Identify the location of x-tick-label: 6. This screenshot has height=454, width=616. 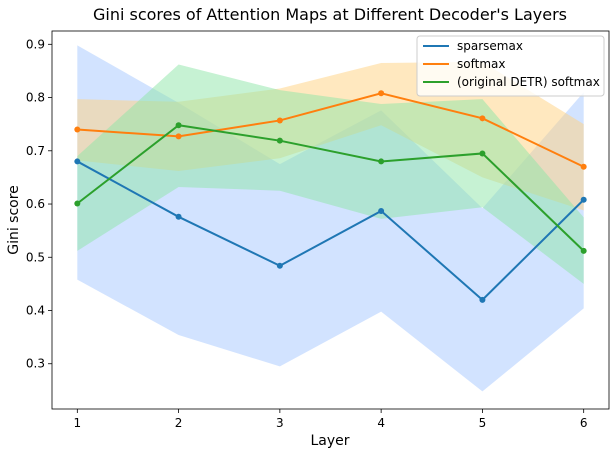
(584, 423).